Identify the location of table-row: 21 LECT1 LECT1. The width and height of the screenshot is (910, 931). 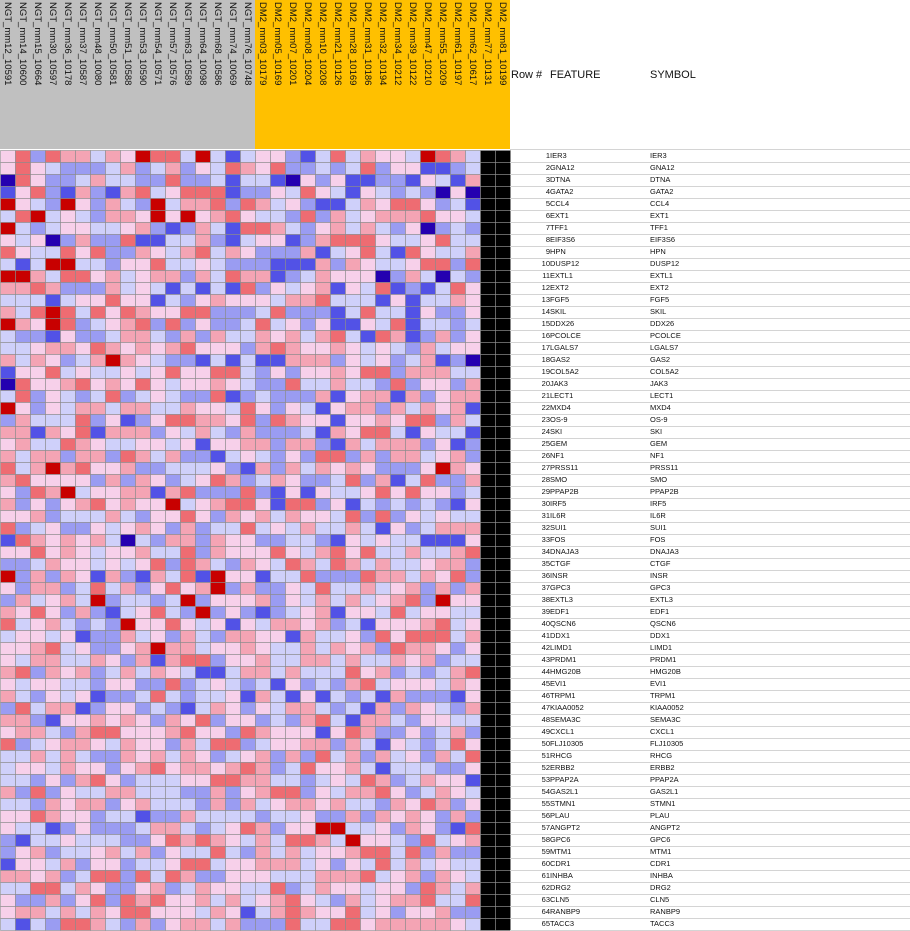
(710, 396).